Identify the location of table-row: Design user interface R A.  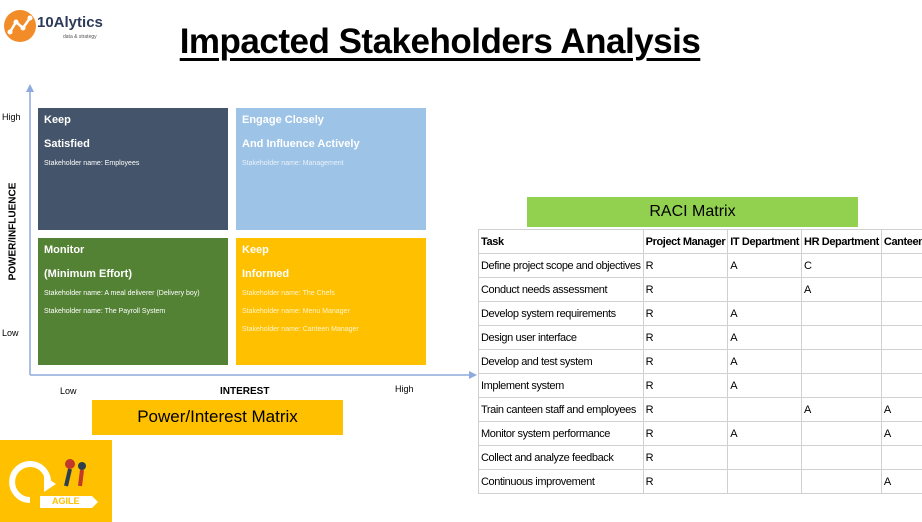
(700, 337).